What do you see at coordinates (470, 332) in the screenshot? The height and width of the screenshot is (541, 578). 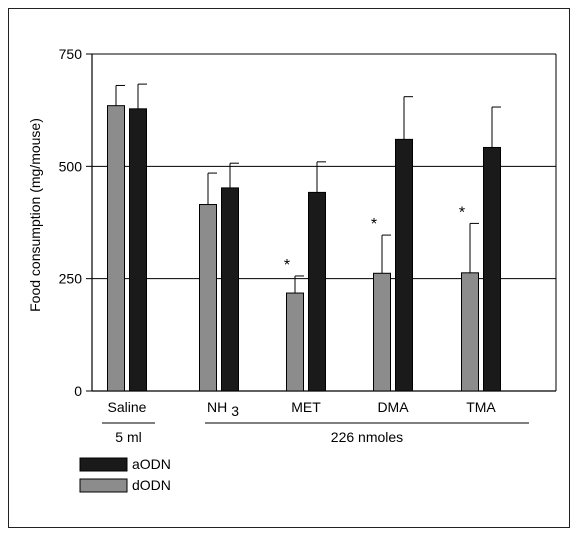 I see `bar-dODN-TMA` at bounding box center [470, 332].